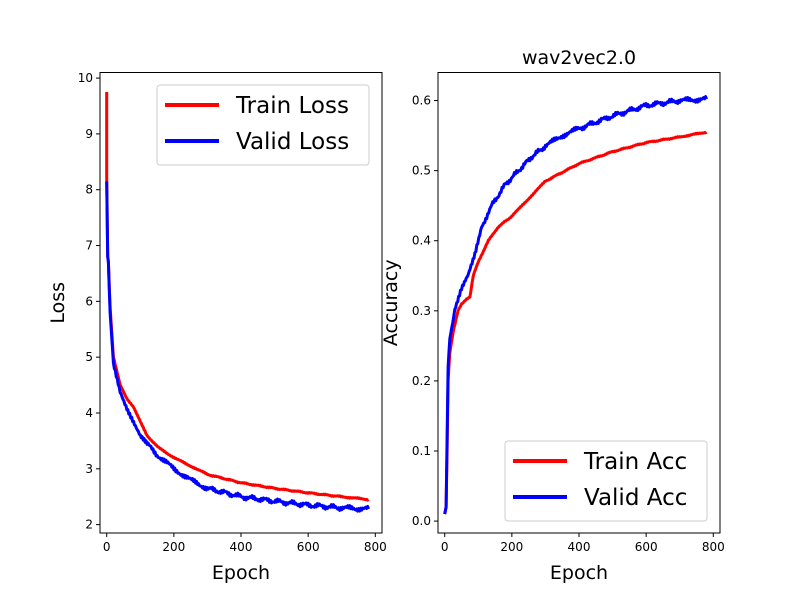 Image resolution: width=800 pixels, height=600 pixels. What do you see at coordinates (89, 357) in the screenshot?
I see `y-tick-label: 5` at bounding box center [89, 357].